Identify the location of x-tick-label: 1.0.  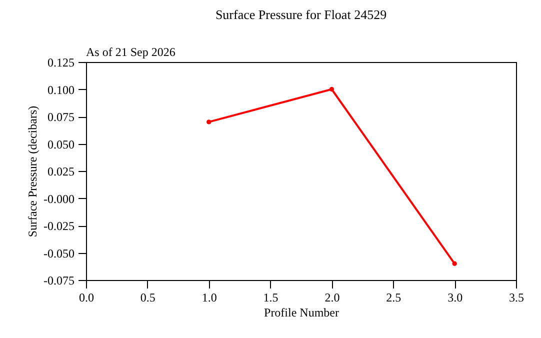
(209, 297).